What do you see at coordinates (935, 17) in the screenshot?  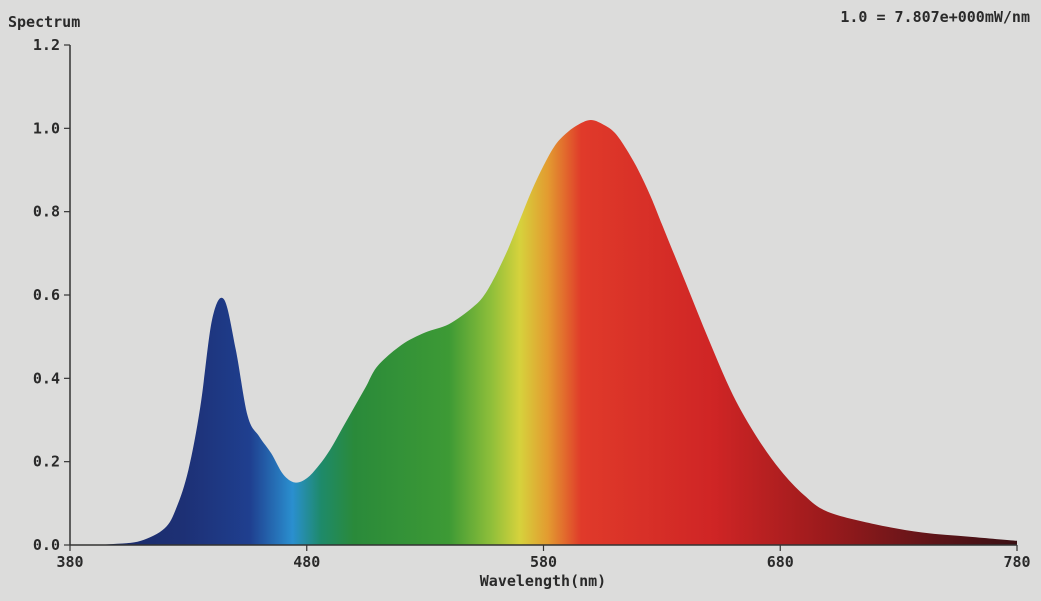 I see `scale-note: 1.0 = 7.807e+000mW/nm` at bounding box center [935, 17].